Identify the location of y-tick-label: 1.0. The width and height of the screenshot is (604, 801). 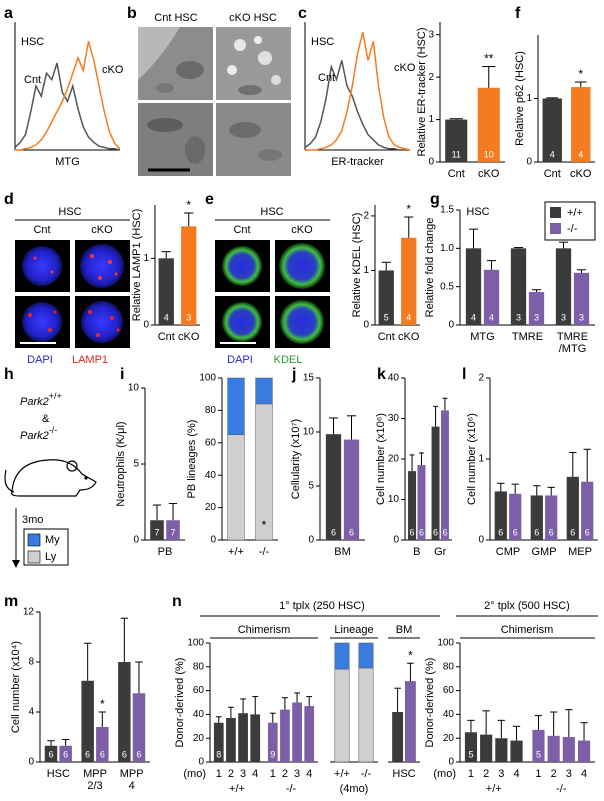
(447, 248).